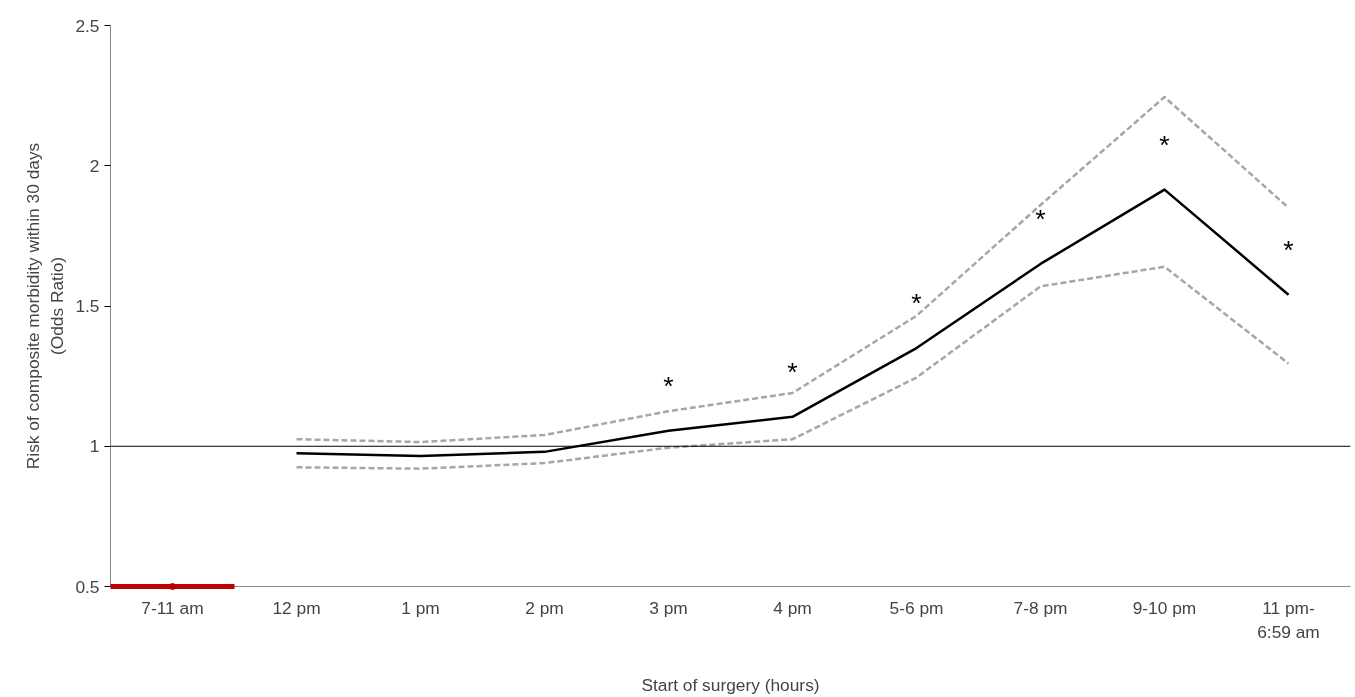 The width and height of the screenshot is (1355, 697). What do you see at coordinates (730, 684) in the screenshot?
I see `x-axis-title: Start of surgery (hours)` at bounding box center [730, 684].